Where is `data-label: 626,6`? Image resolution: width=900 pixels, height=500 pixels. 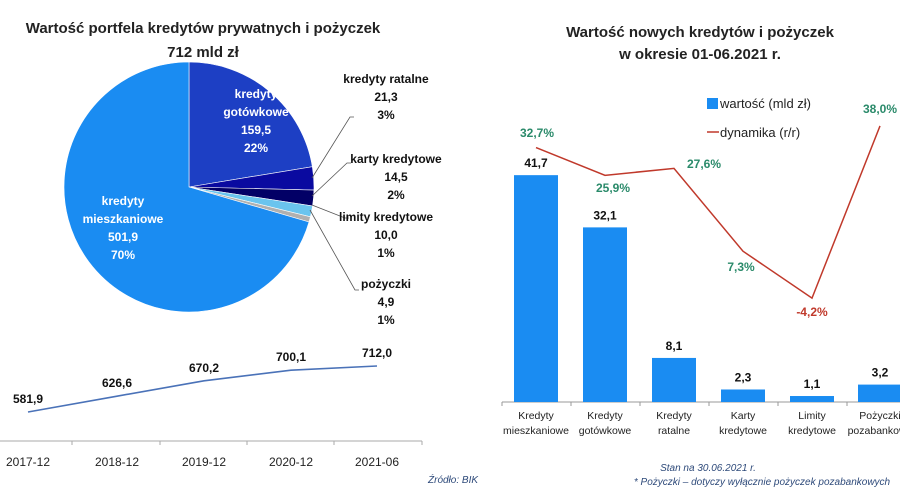
data-label: 626,6 is located at coordinates (117, 383).